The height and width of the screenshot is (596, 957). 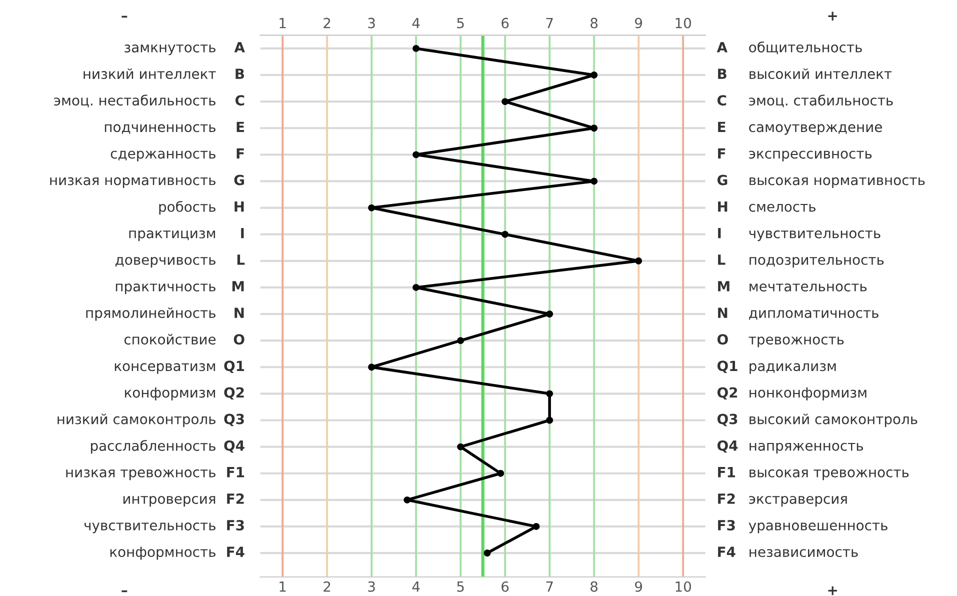 What do you see at coordinates (791, 393) in the screenshot?
I see `y2-tick-label: Q2 нонконформизм` at bounding box center [791, 393].